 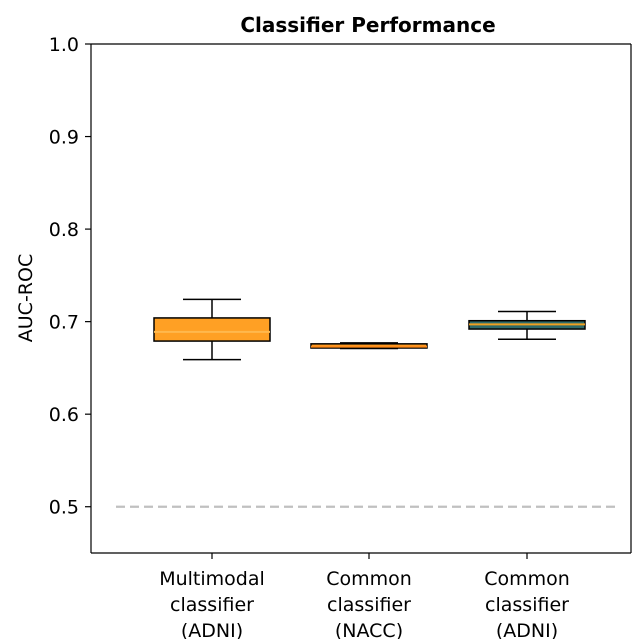 I want to click on y-tick-label: 0.6, so click(x=64, y=415).